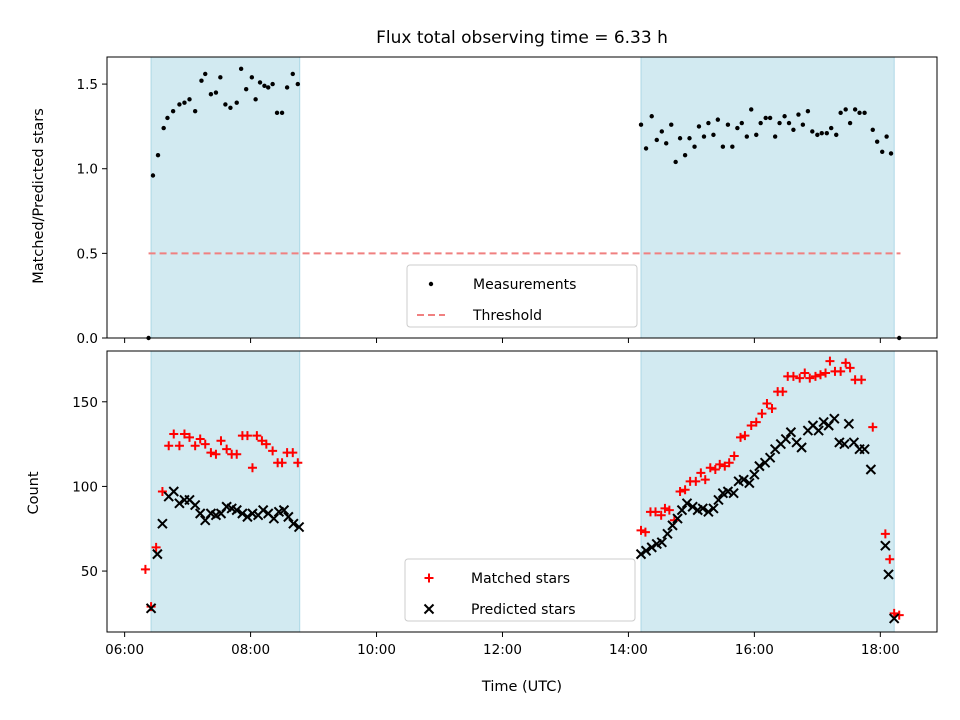  I want to click on legend-label: Matched stars, so click(520, 579).